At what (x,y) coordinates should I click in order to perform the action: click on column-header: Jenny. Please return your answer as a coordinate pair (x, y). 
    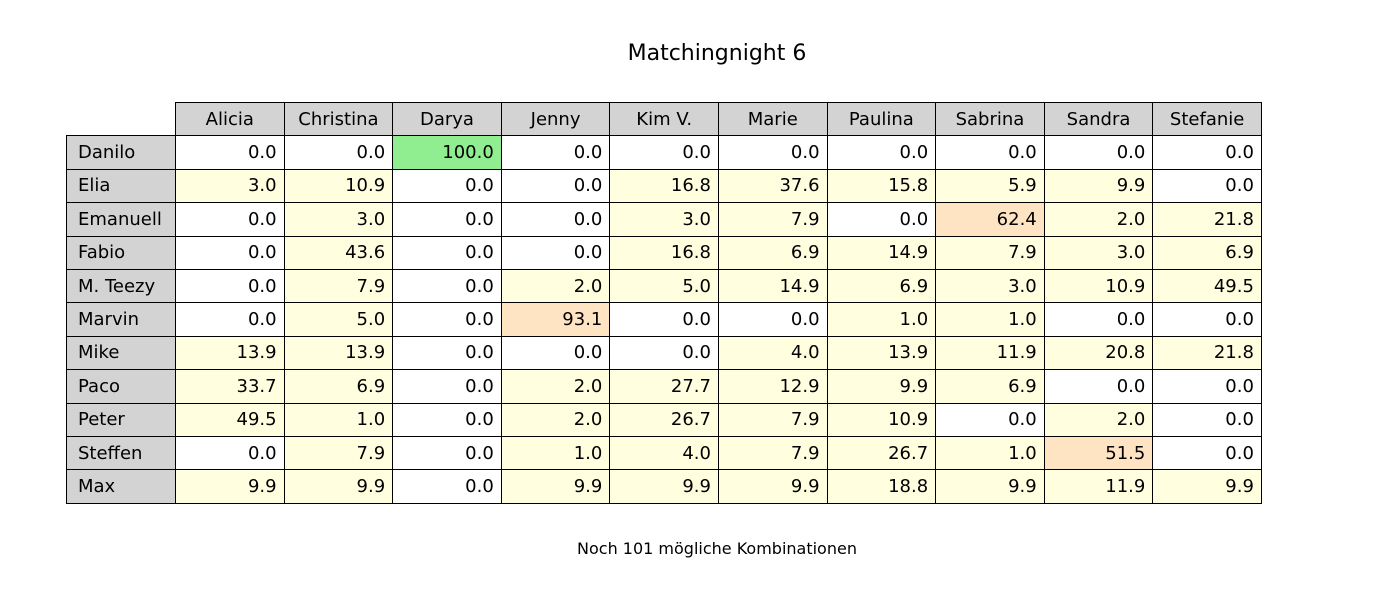
    Looking at the image, I should click on (555, 119).